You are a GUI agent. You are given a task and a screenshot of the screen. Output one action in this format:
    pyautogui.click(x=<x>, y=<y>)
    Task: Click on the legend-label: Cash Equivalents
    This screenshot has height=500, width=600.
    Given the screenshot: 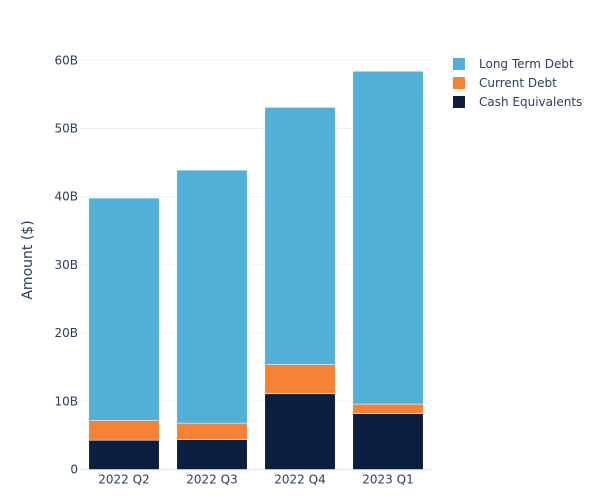 What is the action you would take?
    pyautogui.click(x=530, y=102)
    